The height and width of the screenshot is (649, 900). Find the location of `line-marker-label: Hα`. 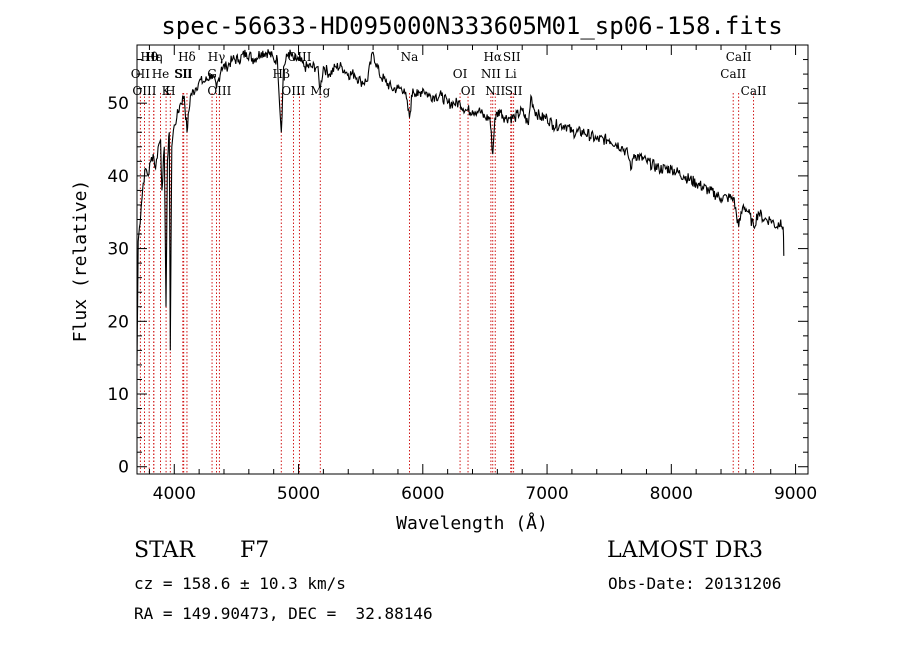

line-marker-label: Hα is located at coordinates (492, 57).